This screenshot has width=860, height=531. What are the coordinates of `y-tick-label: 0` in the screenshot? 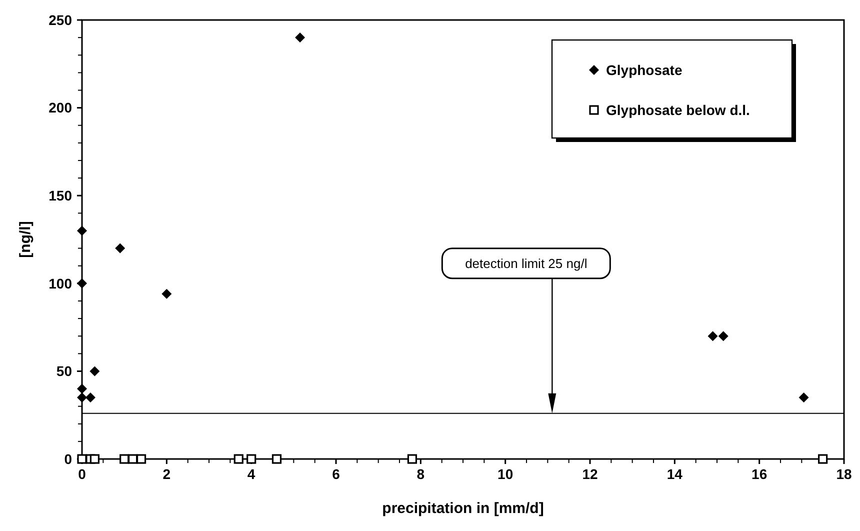 It's located at (68, 458).